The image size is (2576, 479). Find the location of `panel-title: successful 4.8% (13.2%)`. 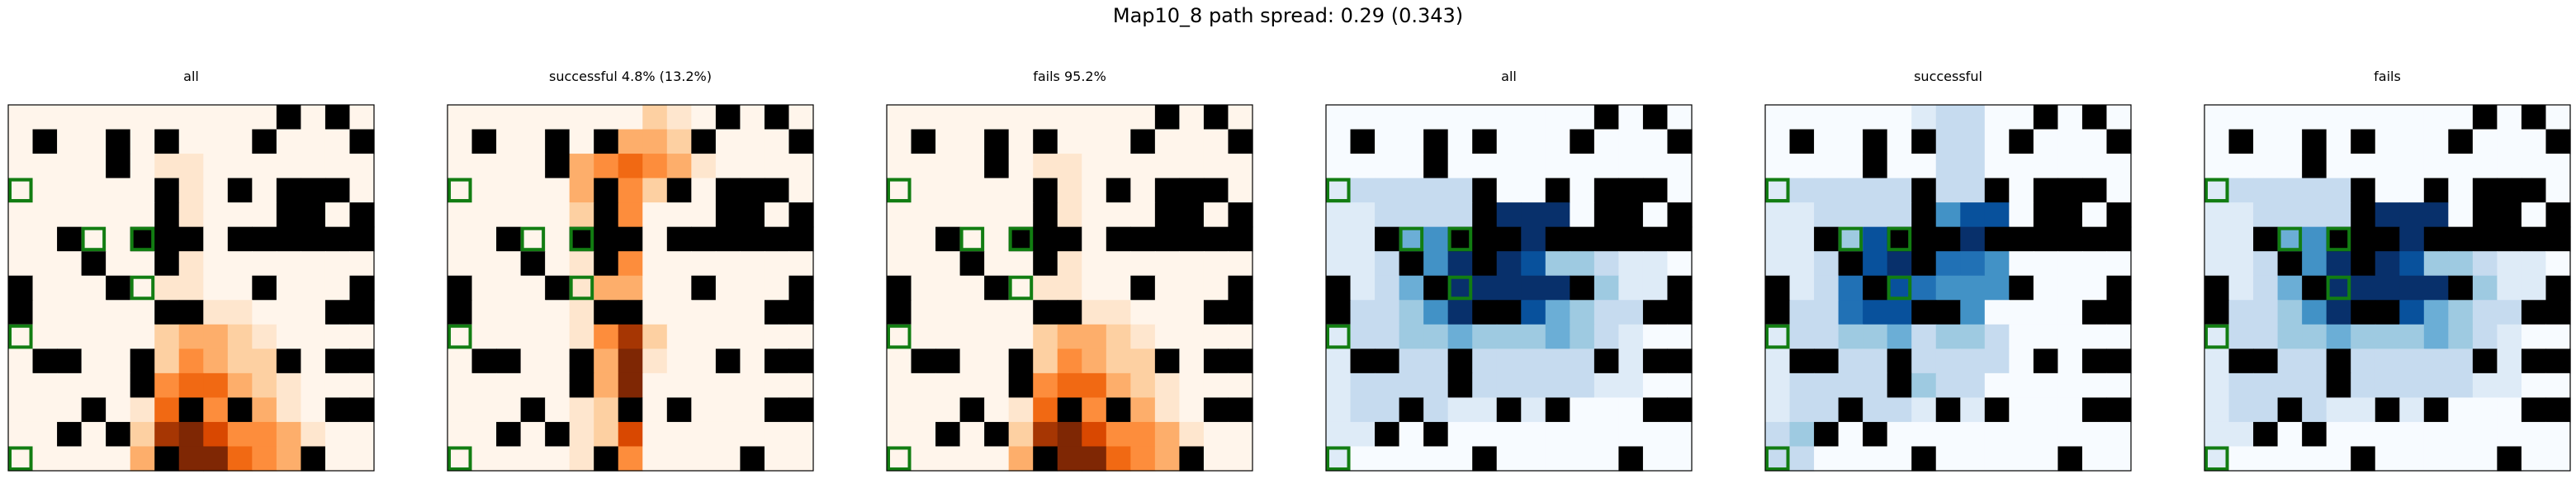

panel-title: successful 4.8% (13.2%) is located at coordinates (630, 77).